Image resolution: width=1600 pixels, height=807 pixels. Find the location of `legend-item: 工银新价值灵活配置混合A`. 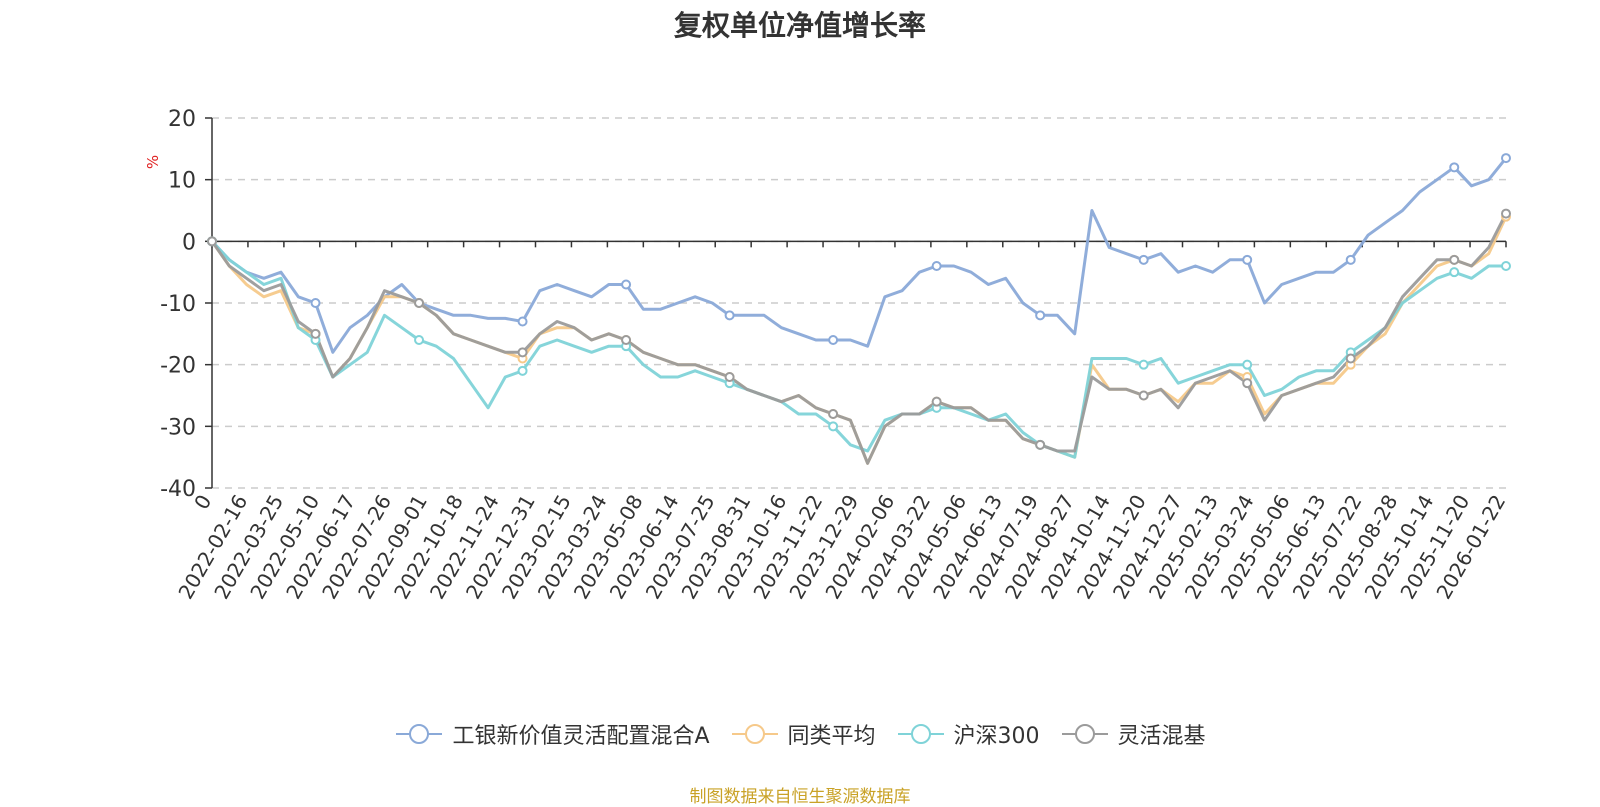

legend-item: 工银新价值灵活配置混合A is located at coordinates (552, 734).